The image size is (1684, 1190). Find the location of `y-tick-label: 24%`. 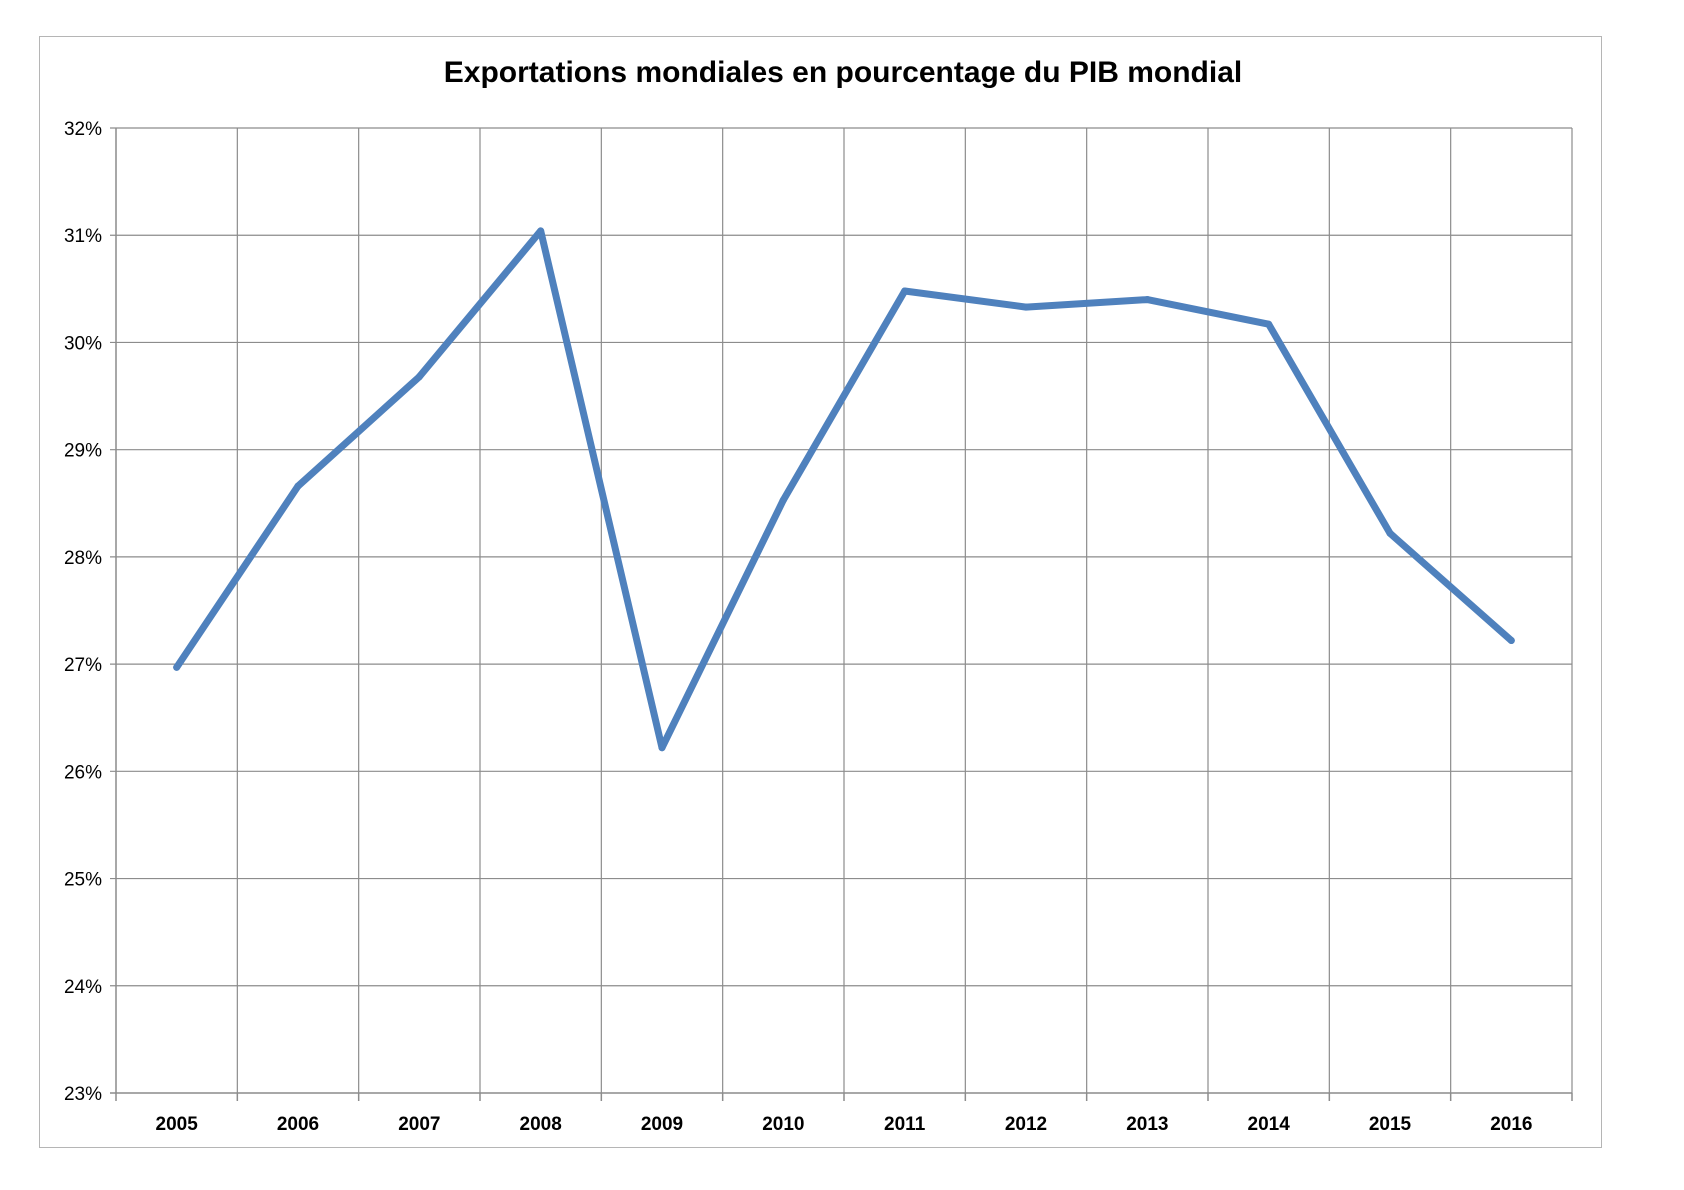

y-tick-label: 24% is located at coordinates (83, 987).